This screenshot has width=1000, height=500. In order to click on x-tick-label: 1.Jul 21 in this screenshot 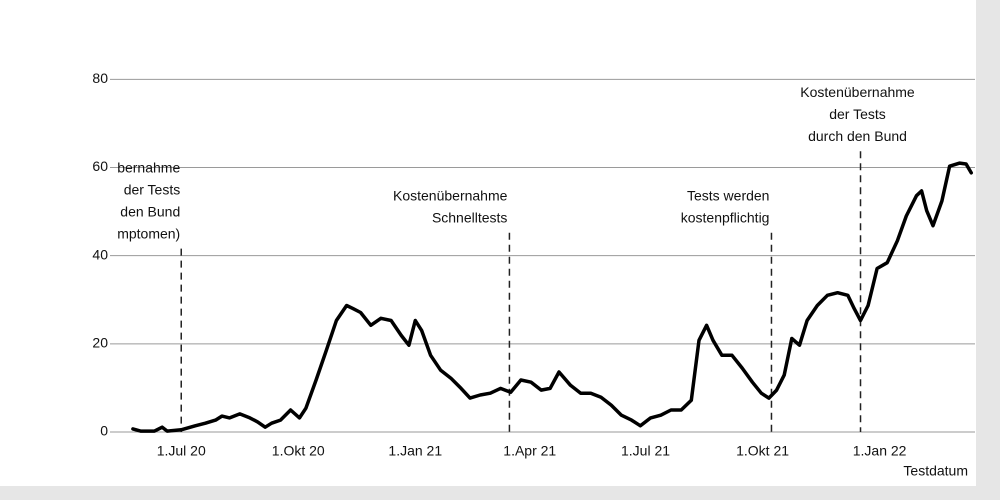, I will do `click(645, 451)`.